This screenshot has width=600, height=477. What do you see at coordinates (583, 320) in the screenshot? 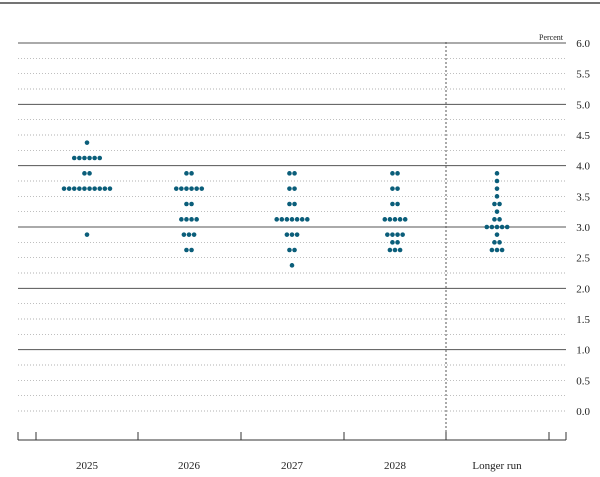
I see `y-tick-label: 1.5` at bounding box center [583, 320].